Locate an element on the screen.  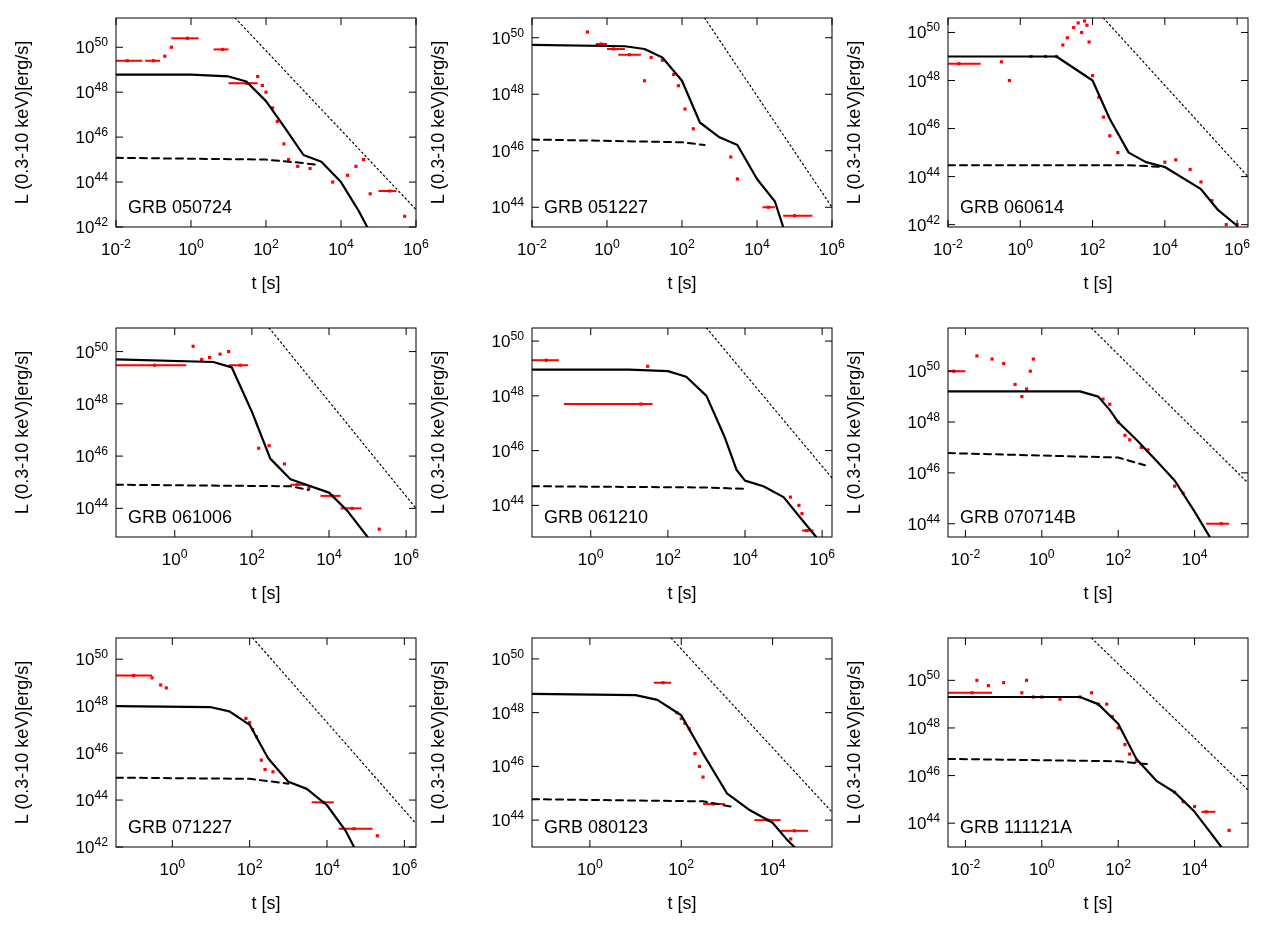
annotation: GRB 051227 is located at coordinates (596, 207).